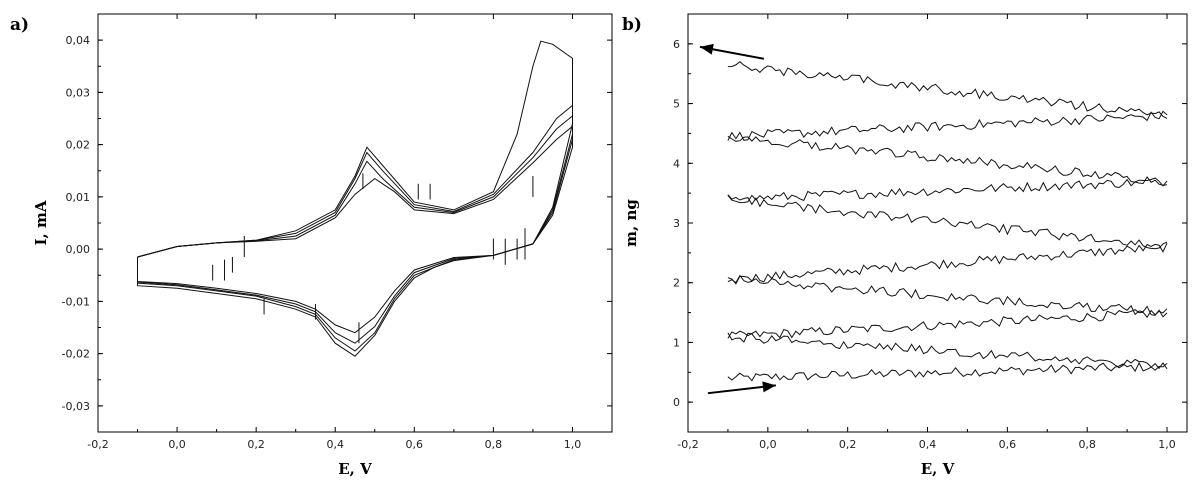 This screenshot has width=1194, height=496. What do you see at coordinates (78, 40) in the screenshot?
I see `y-tick-label: 0,04` at bounding box center [78, 40].